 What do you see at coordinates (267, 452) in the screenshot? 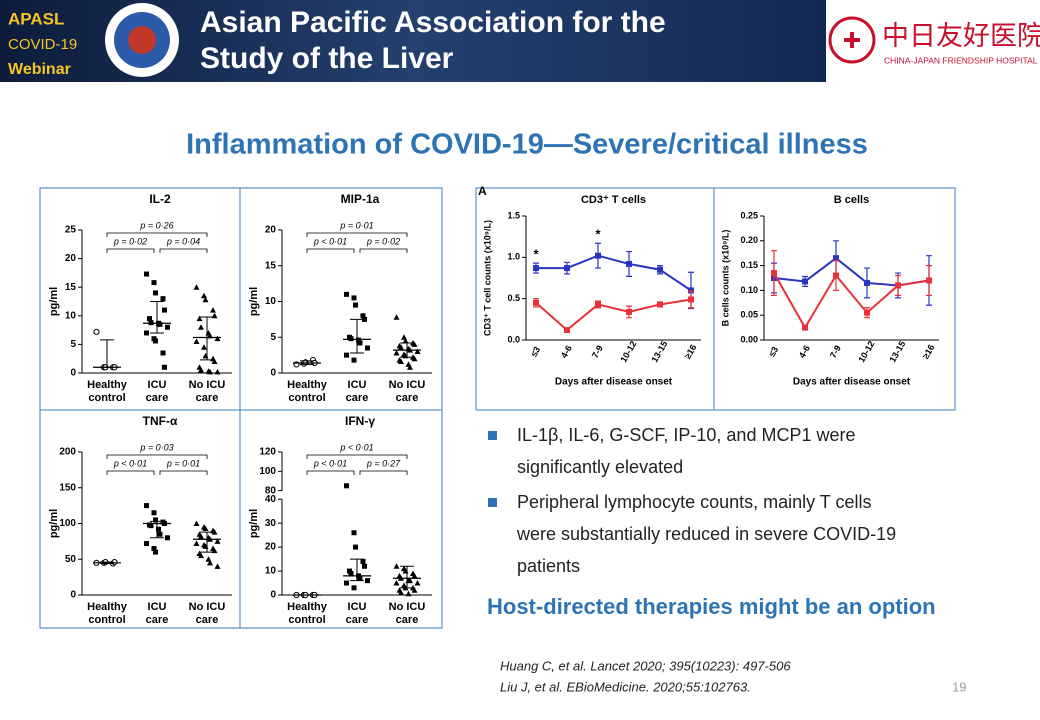
I see `y-tick-label: 120` at bounding box center [267, 452].